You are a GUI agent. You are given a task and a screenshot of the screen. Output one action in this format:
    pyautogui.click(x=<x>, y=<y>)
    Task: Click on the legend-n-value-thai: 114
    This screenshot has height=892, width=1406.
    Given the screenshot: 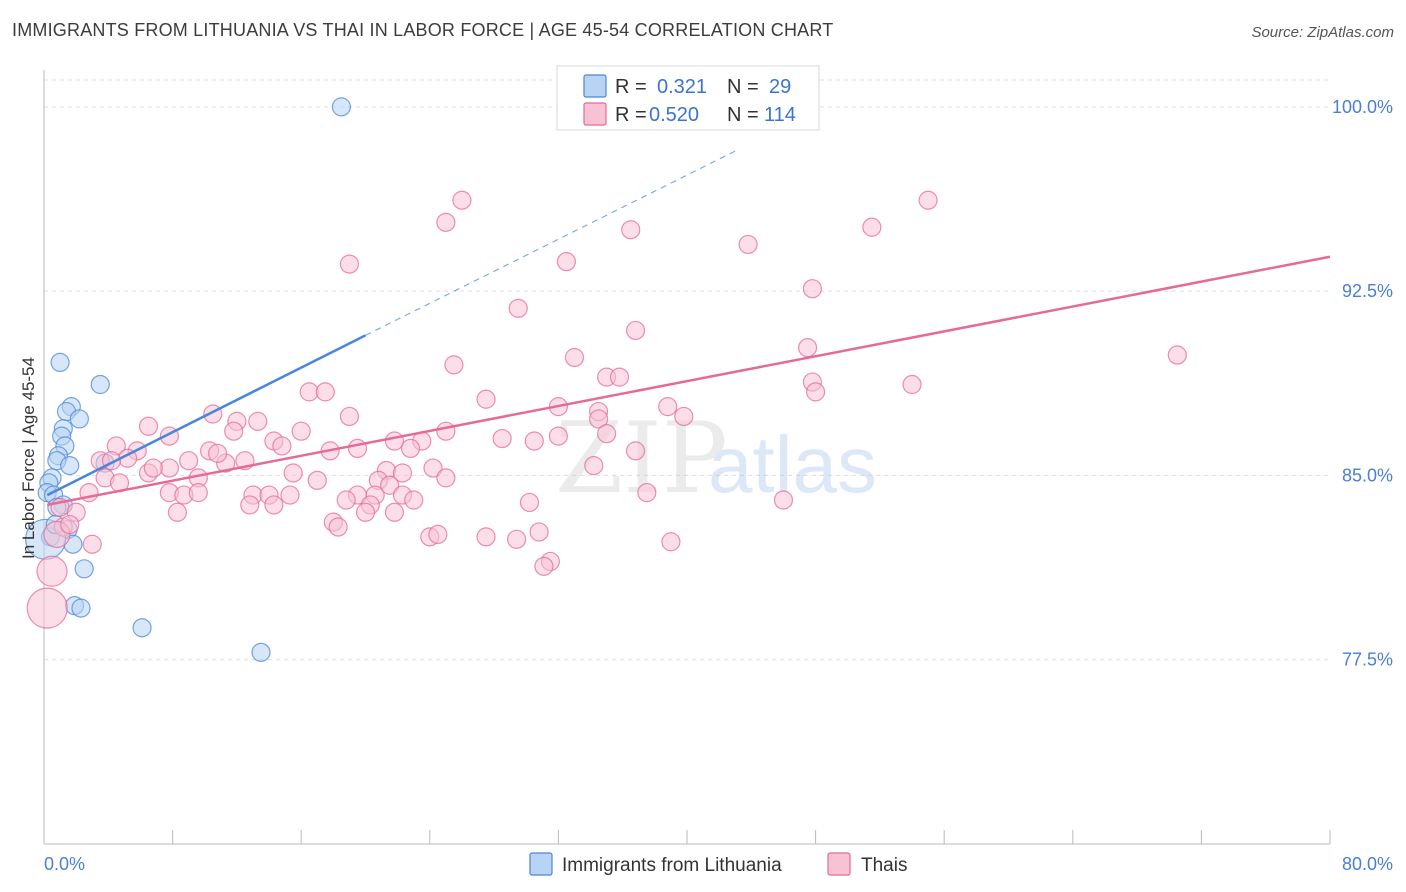 What is the action you would take?
    pyautogui.click(x=780, y=115)
    